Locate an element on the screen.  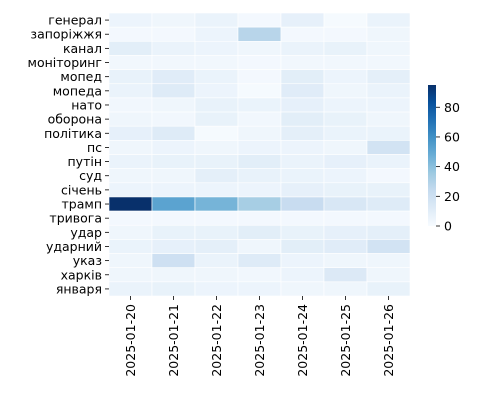
colorbar-tick-label: 20 is located at coordinates (452, 196).